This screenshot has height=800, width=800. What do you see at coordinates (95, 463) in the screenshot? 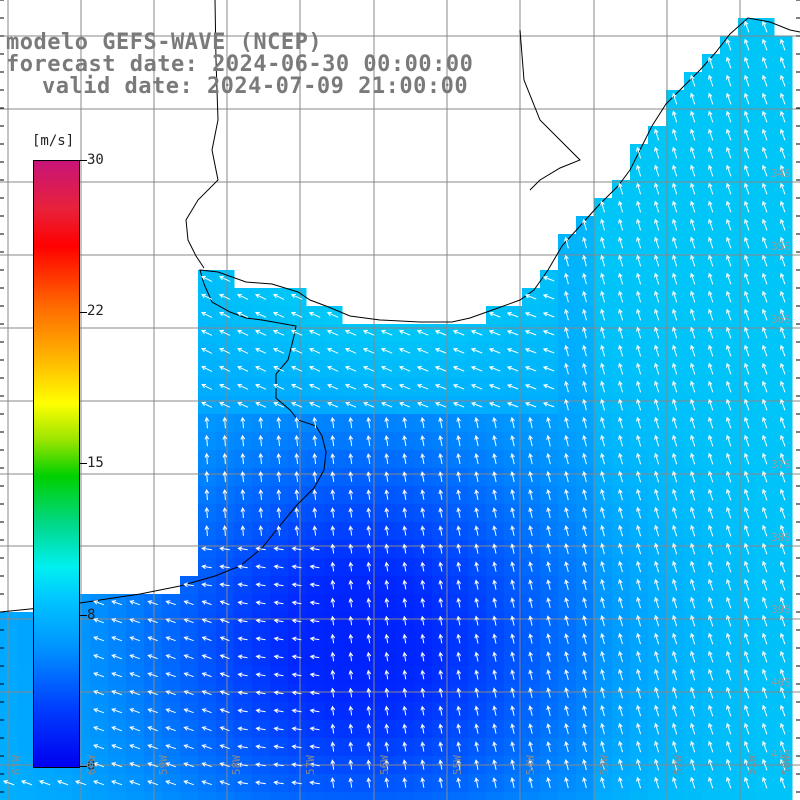
I see `colorbar-label: 15` at bounding box center [95, 463].